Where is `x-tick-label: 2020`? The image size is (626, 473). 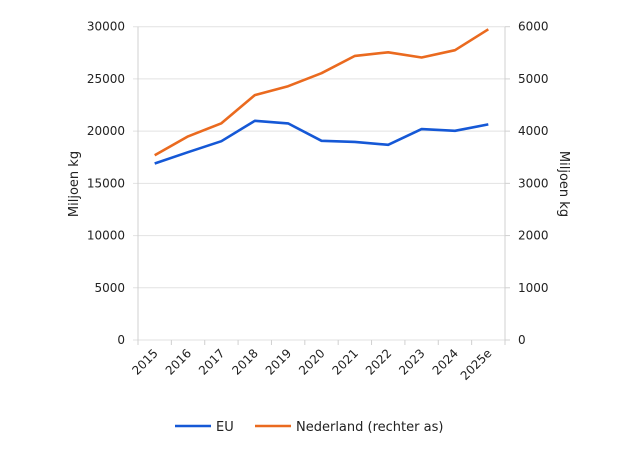
x-tick-label: 2020 is located at coordinates (311, 361).